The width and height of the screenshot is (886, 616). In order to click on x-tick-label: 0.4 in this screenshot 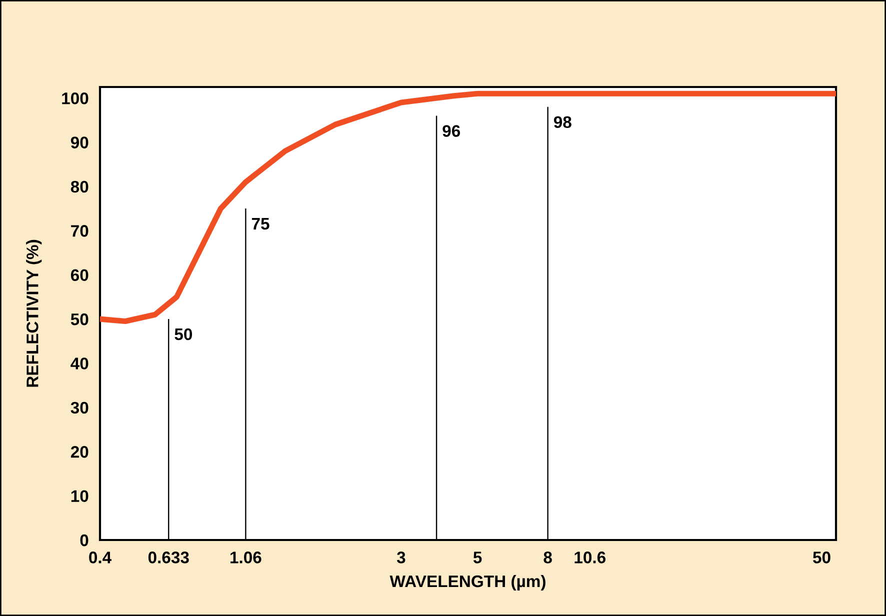, I will do `click(100, 558)`.